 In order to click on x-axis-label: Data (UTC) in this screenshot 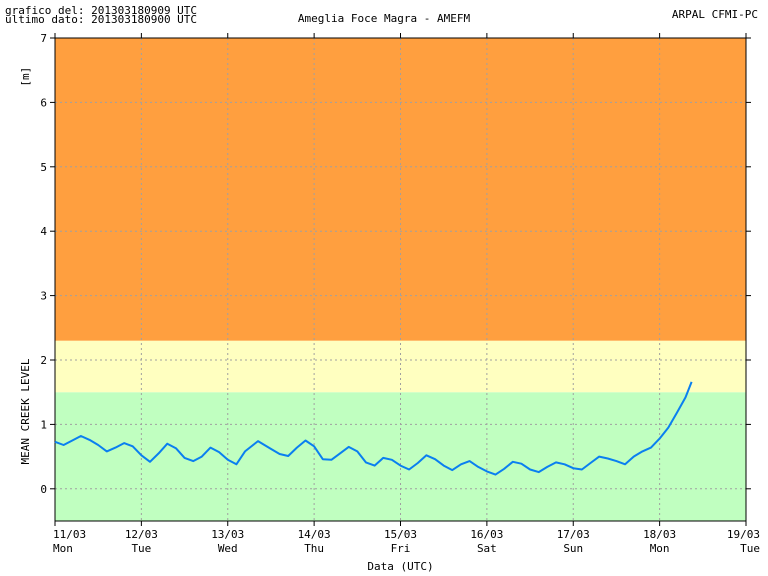, I will do `click(400, 566)`.